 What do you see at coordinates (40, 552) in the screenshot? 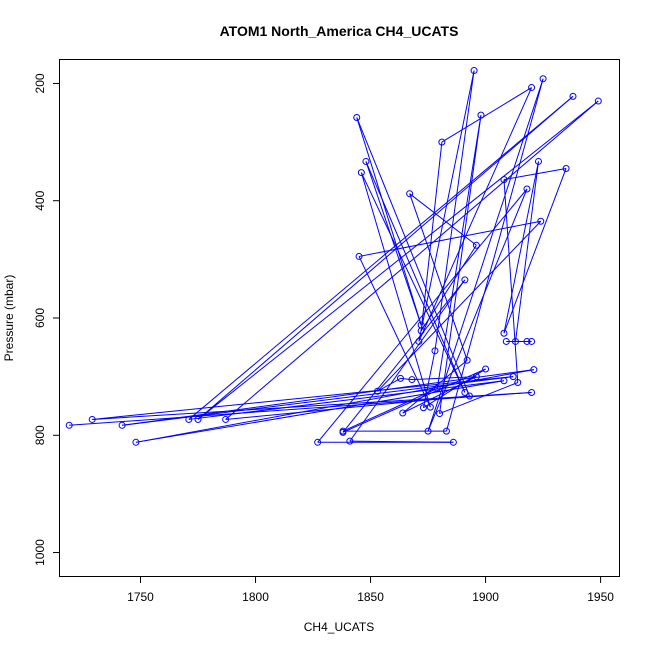
I see `y-tick-label: 1000` at bounding box center [40, 552].